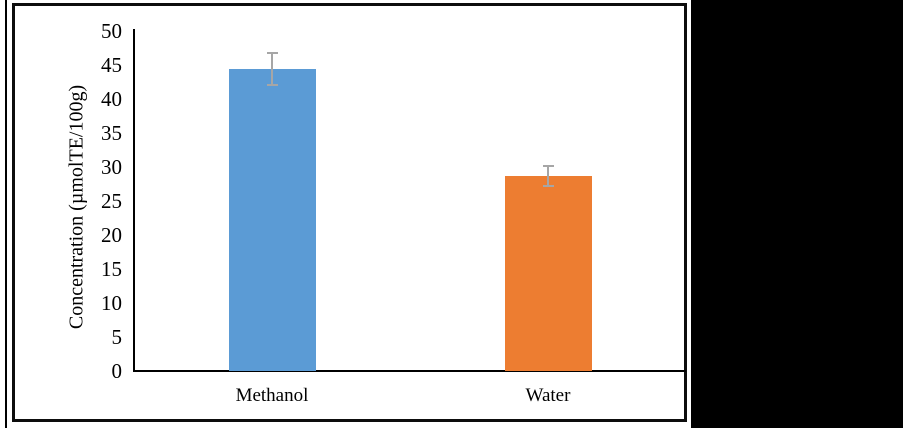  Describe the element at coordinates (111, 201) in the screenshot. I see `y-tick-label: 25` at that location.